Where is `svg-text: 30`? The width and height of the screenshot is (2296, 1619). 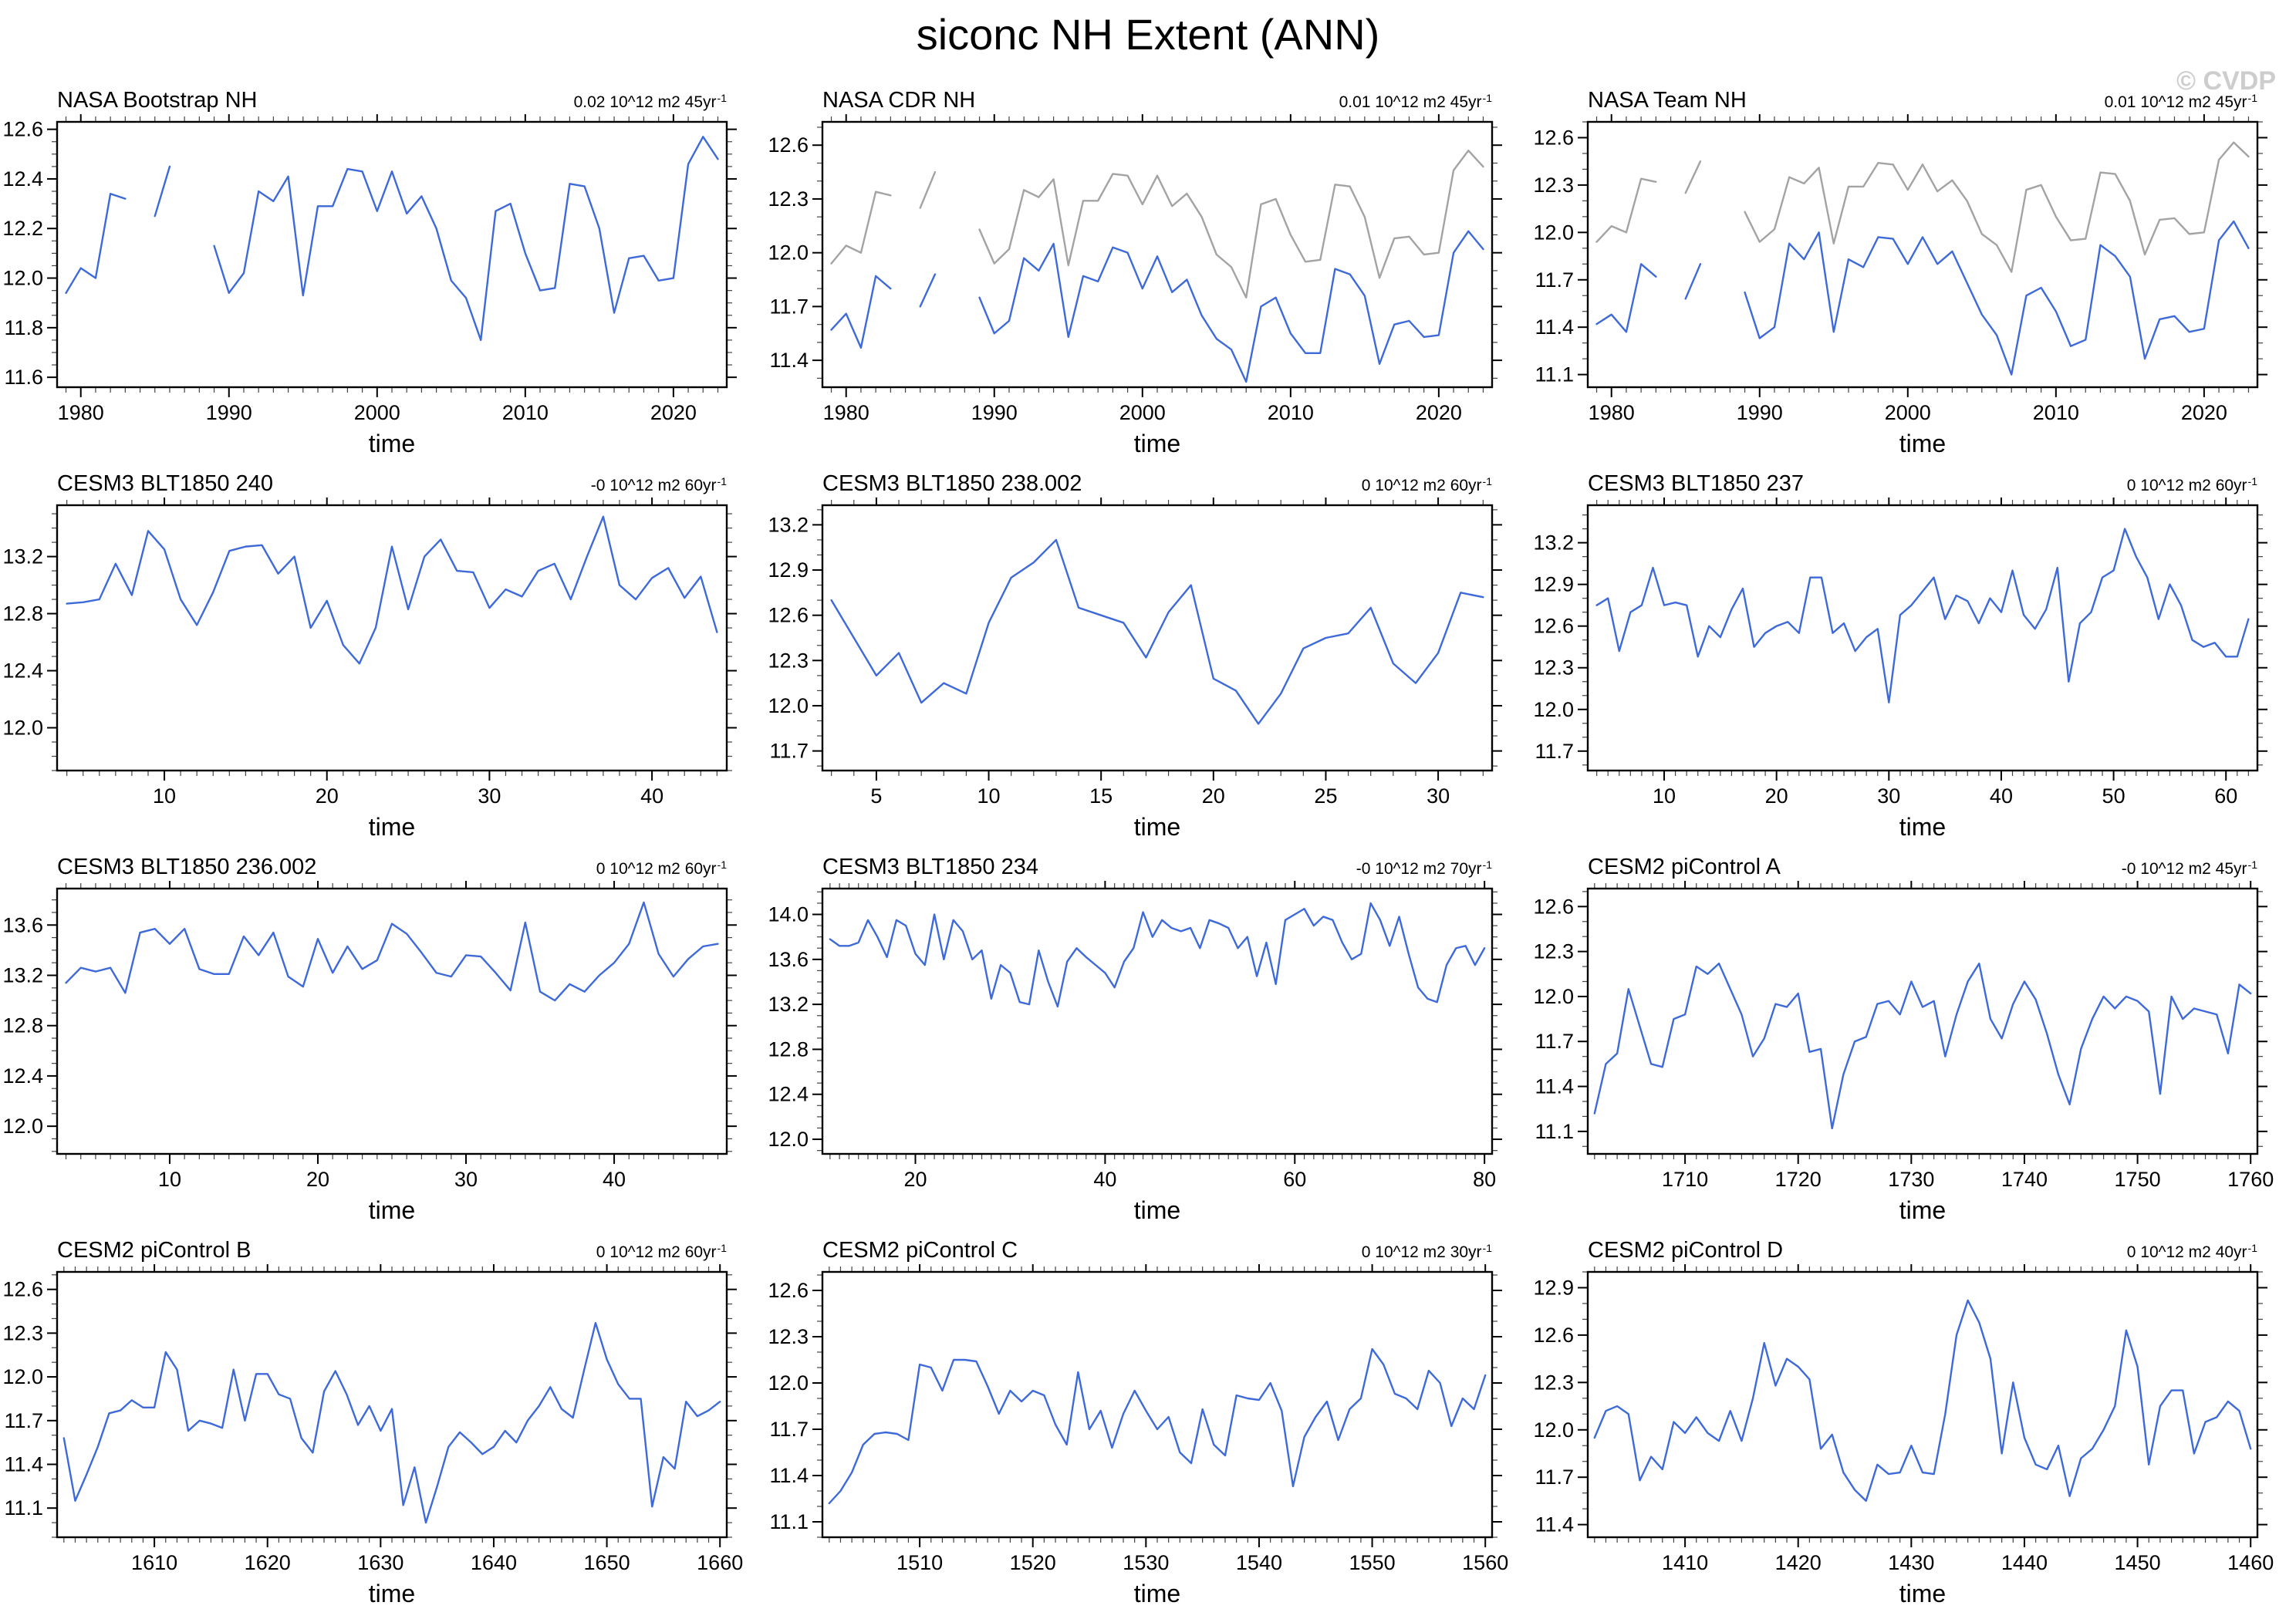
svg-text: 30 is located at coordinates (1888, 796).